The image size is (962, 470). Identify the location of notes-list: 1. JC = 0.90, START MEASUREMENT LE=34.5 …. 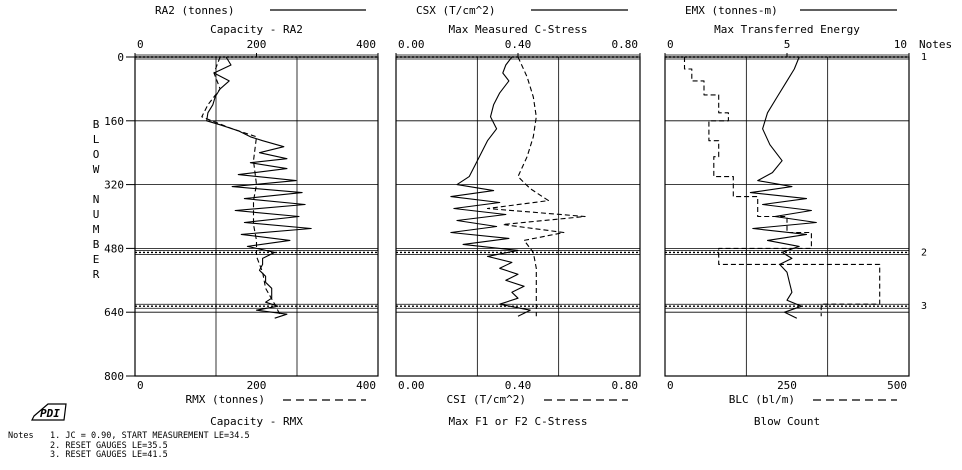
(150, 446).